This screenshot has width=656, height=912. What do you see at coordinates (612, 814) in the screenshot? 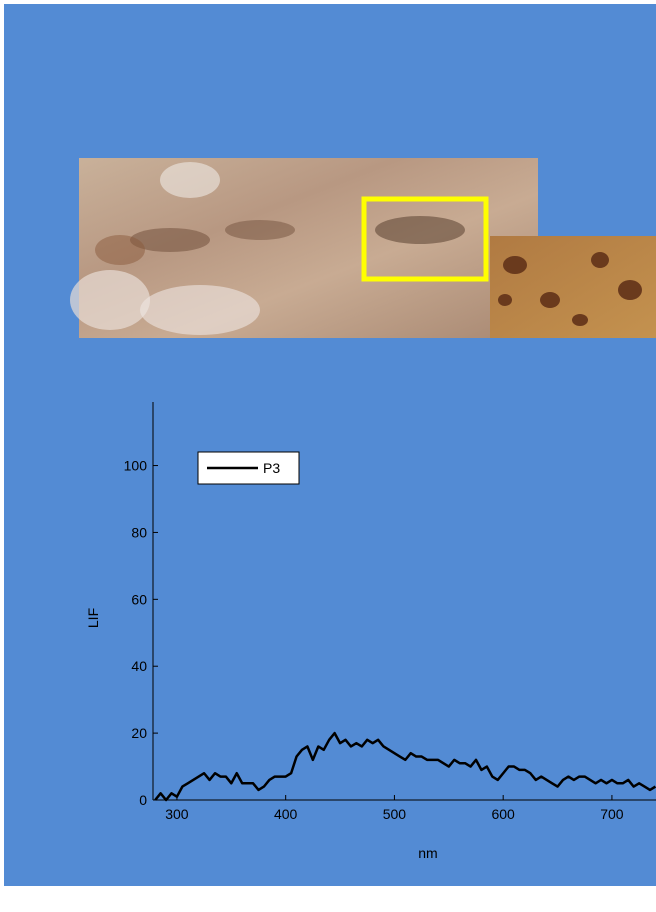
I see `x-tick-label: 700` at bounding box center [612, 814].